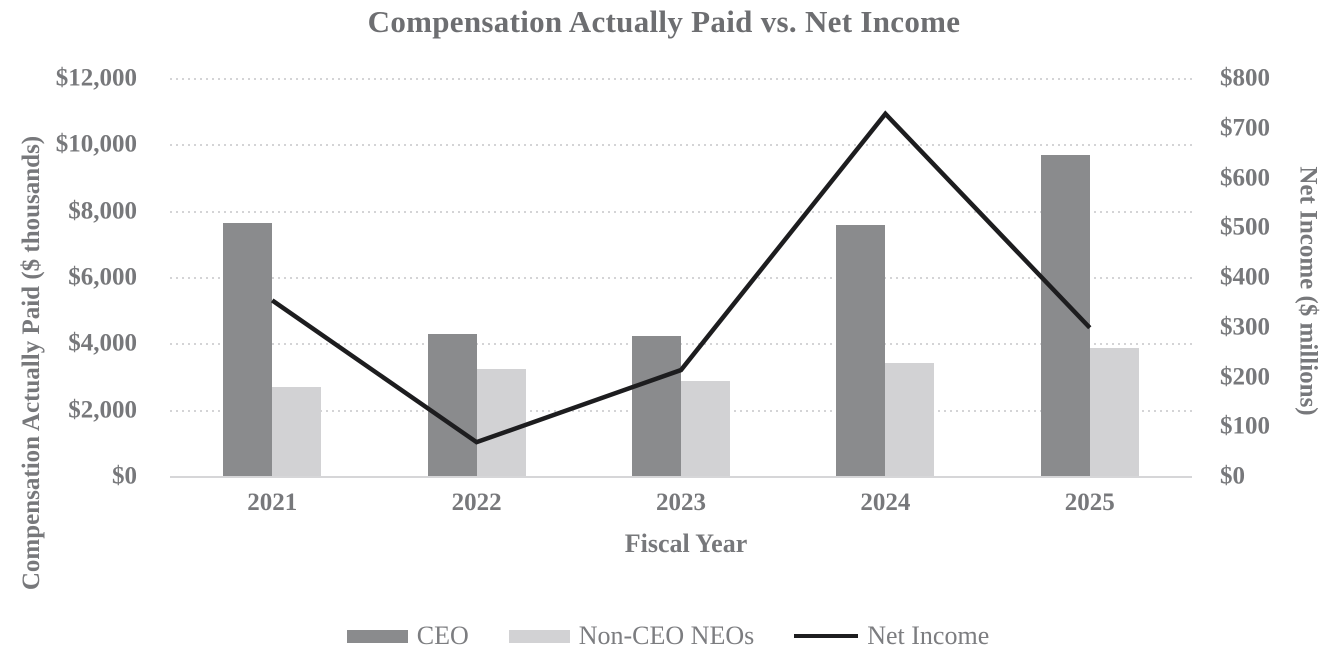 This screenshot has height=656, width=1328. I want to click on legend-label-ceo: CEO, so click(442, 635).